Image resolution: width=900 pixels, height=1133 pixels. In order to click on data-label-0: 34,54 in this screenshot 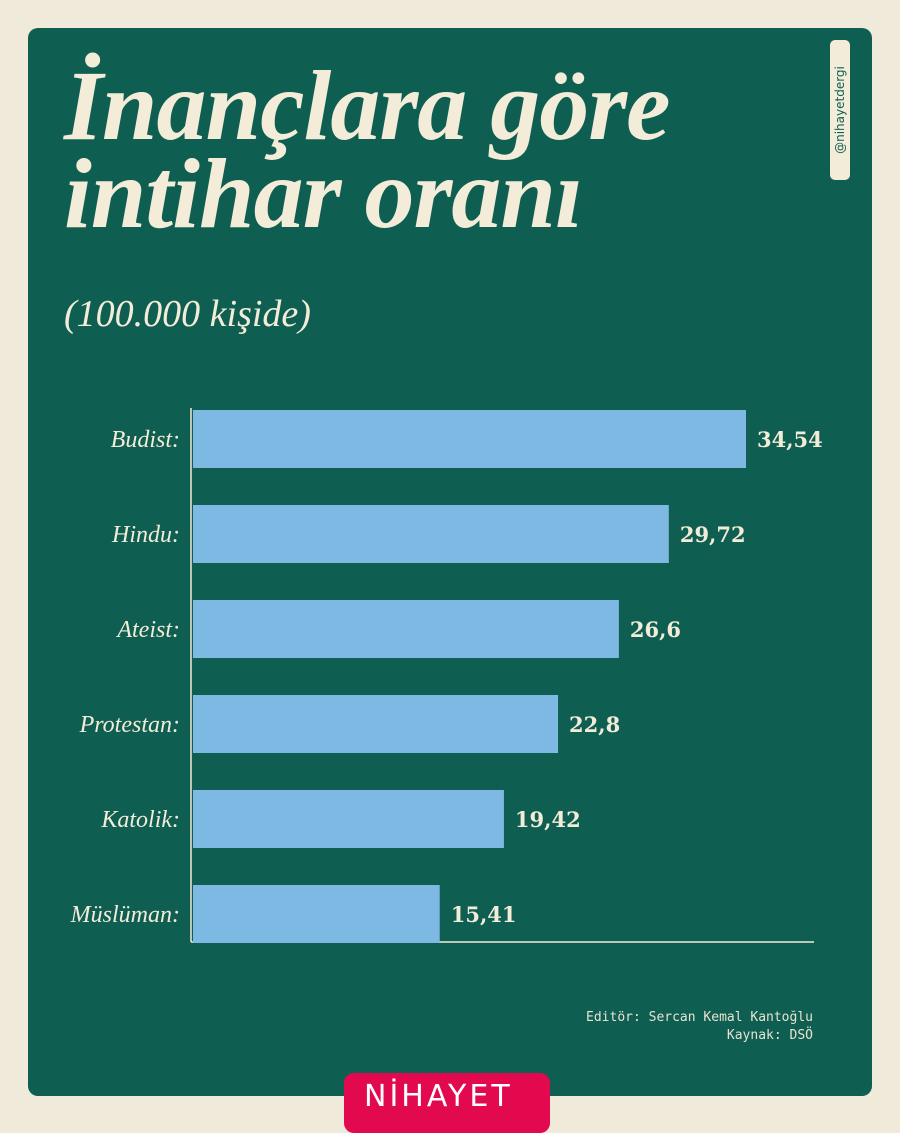, I will do `click(790, 439)`.